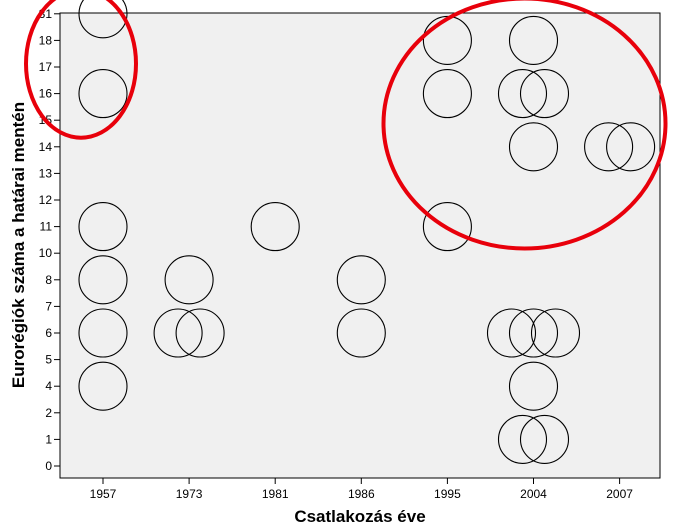  Describe the element at coordinates (48, 280) in the screenshot. I see `y-tick-label: 8` at that location.